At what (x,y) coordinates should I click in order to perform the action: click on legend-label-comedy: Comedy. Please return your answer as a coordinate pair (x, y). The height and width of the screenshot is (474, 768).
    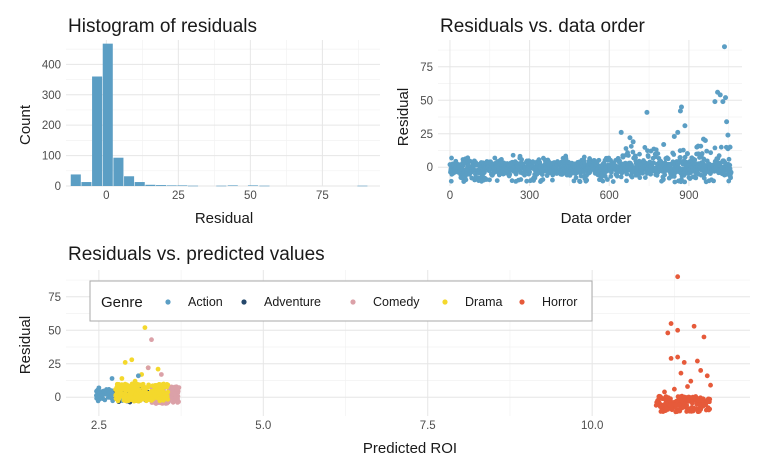
    Looking at the image, I should click on (396, 302).